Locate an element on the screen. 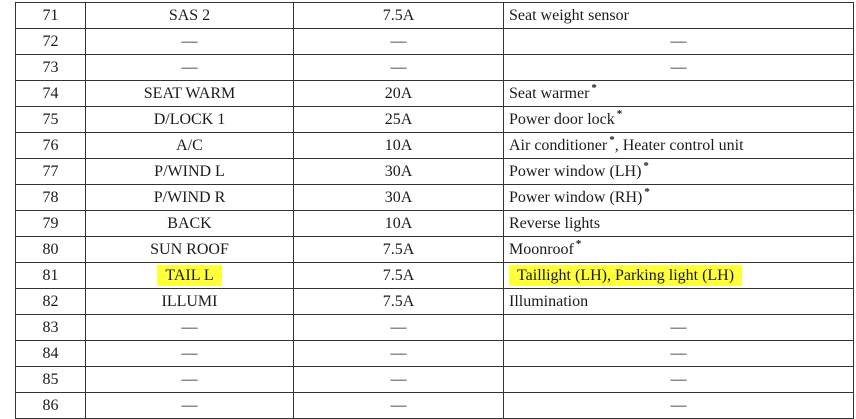 Image resolution: width=856 pixels, height=419 pixels. fuse-description: Moonroof * is located at coordinates (678, 249).